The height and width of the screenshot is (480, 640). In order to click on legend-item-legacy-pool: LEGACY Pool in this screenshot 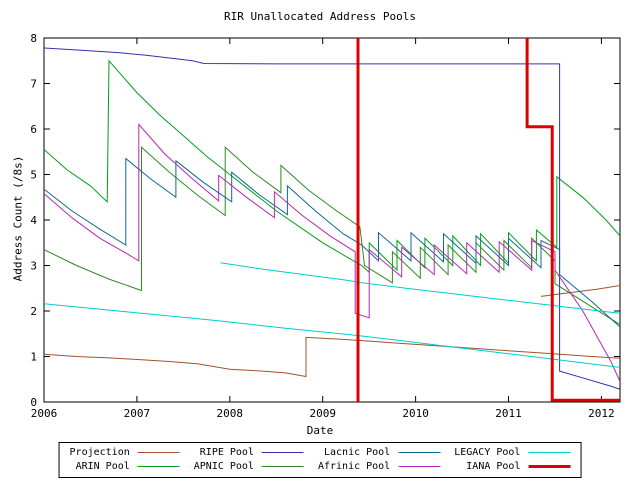, I will do `click(512, 452)`.